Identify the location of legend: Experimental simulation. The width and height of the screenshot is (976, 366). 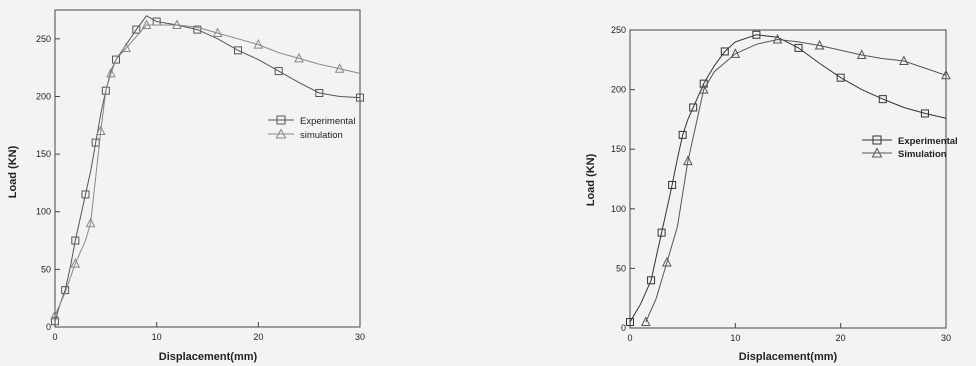
(311, 128).